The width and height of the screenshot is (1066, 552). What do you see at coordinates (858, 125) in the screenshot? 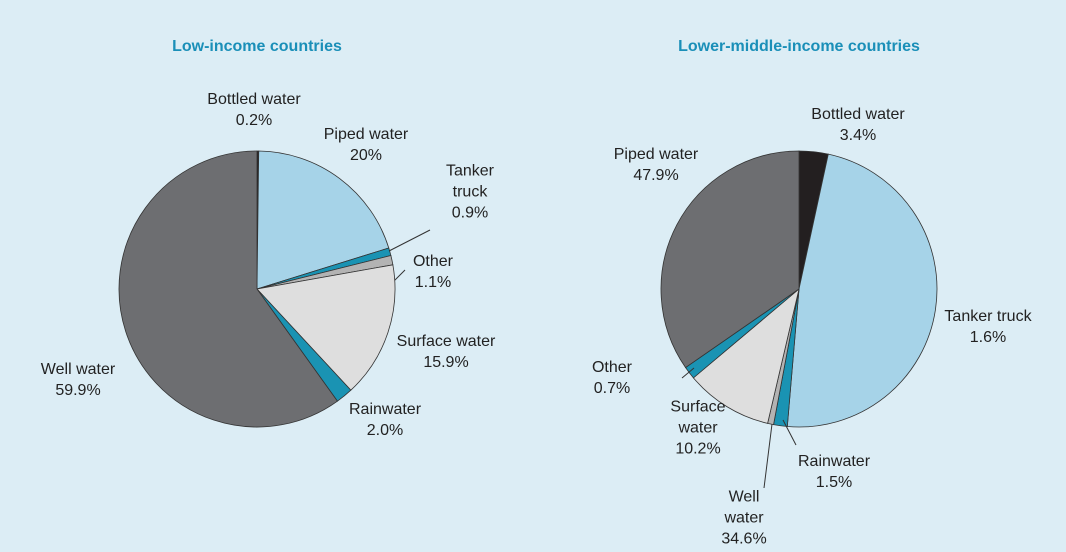
I see `slice-label: Bottled water 3.4%` at bounding box center [858, 125].